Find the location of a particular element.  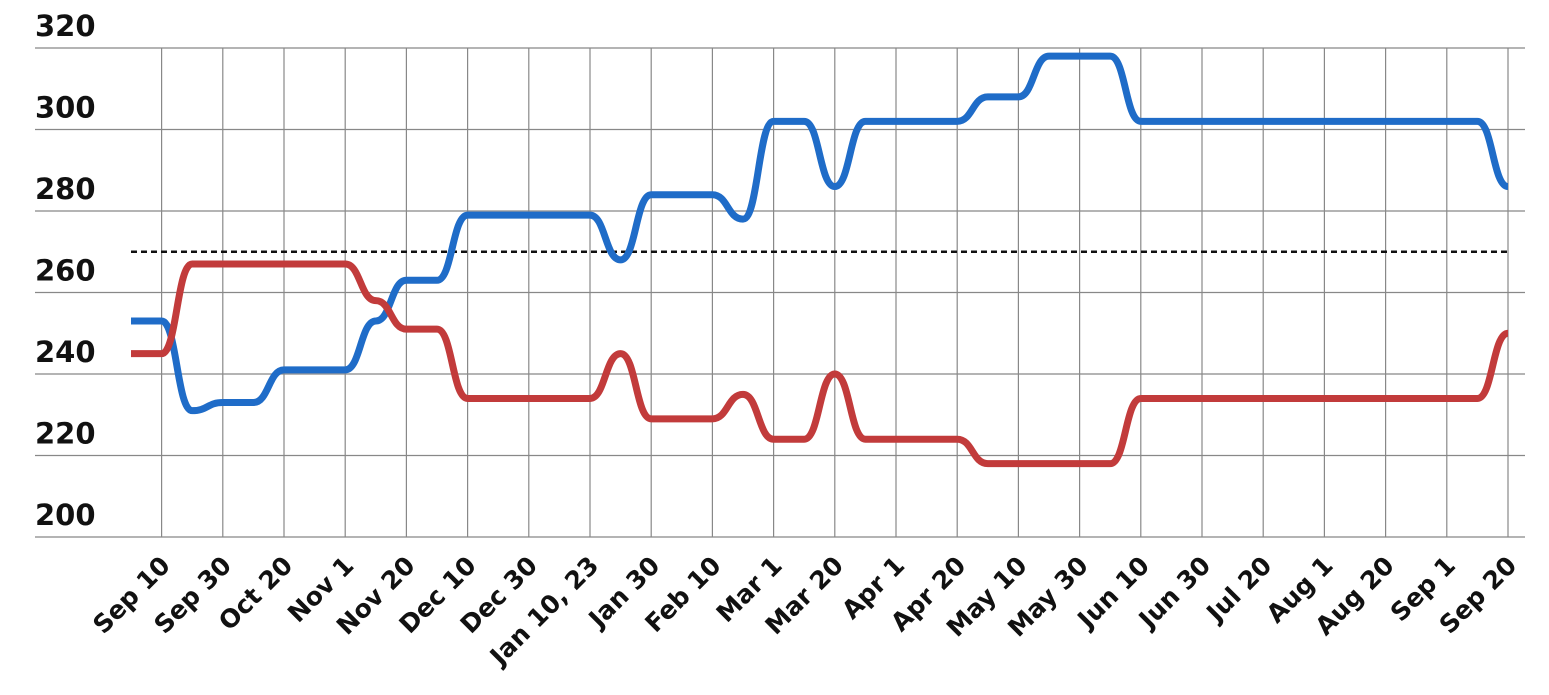

y-tick-label: 220 is located at coordinates (65, 434).